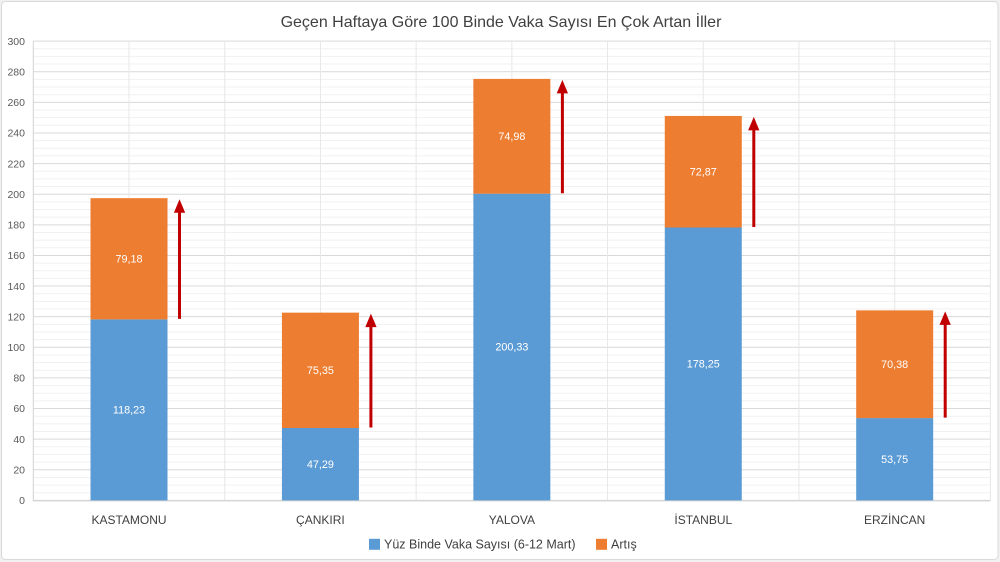  I want to click on svg-text: KASTAMONU, so click(128, 520).